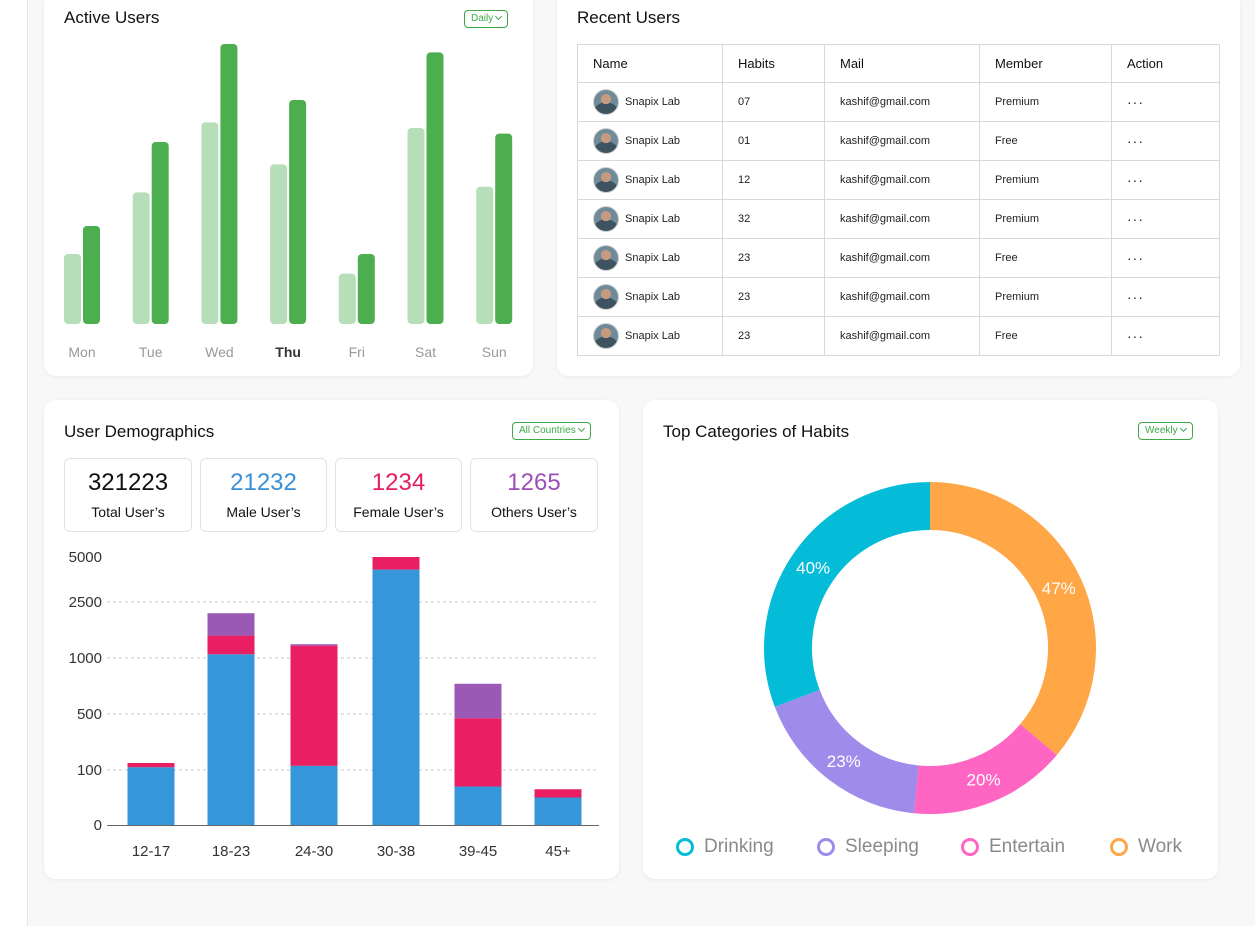 This screenshot has height=926, width=1255. Describe the element at coordinates (547, 430) in the screenshot. I see `filter-label: All Countries` at that location.